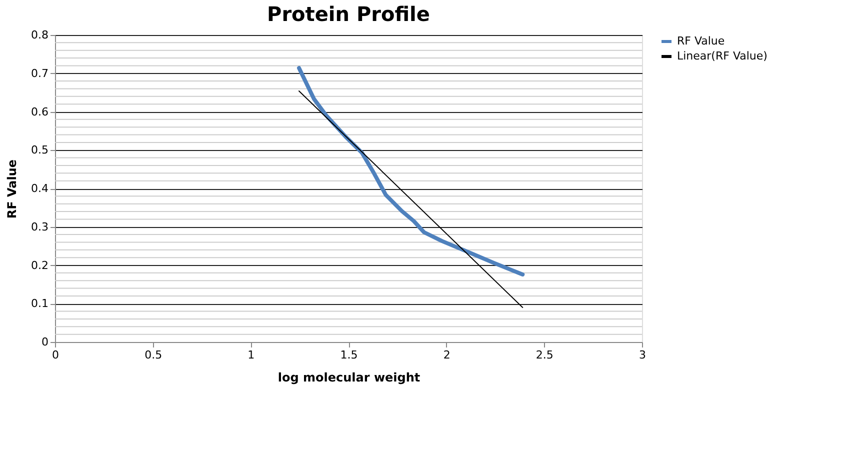 Image resolution: width=855 pixels, height=452 pixels. What do you see at coordinates (45, 342) in the screenshot?
I see `y-tick-label: 0` at bounding box center [45, 342].